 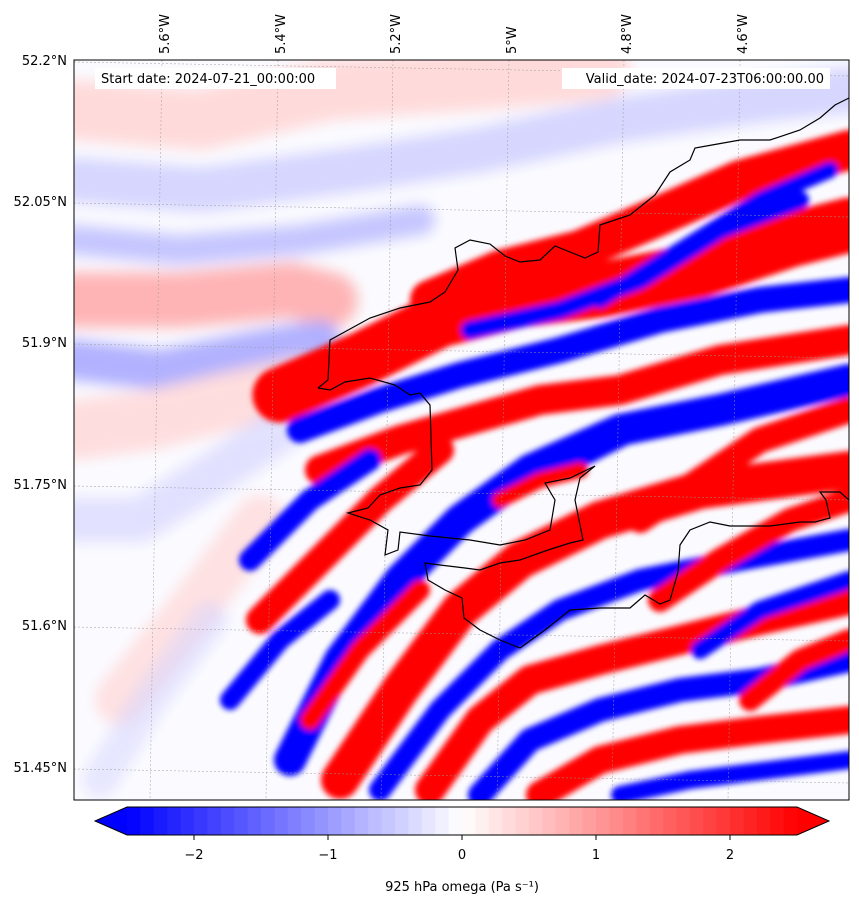 What do you see at coordinates (40, 485) in the screenshot?
I see `left-tick-label: 51.75°N` at bounding box center [40, 485].